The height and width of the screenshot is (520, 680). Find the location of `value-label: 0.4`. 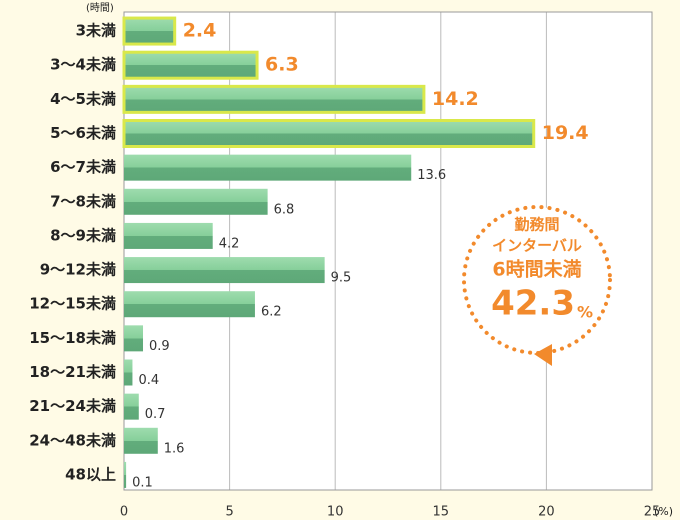

value-label: 0.4 is located at coordinates (148, 380).